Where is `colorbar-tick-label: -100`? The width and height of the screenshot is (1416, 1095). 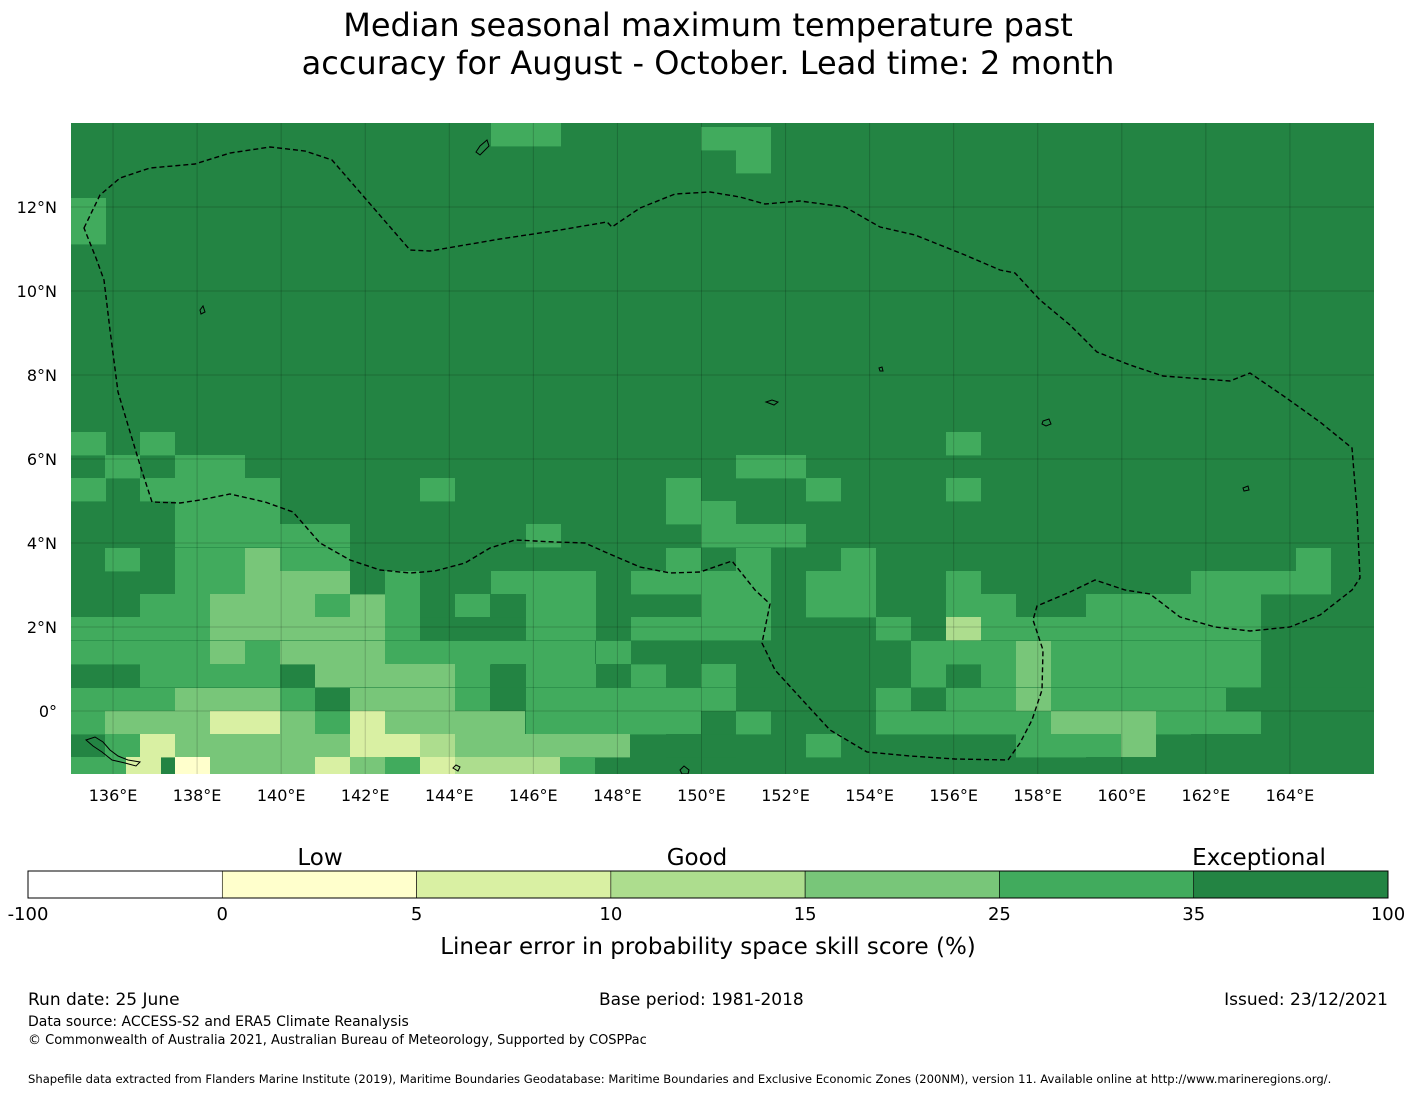
colorbar-tick-label: -100 is located at coordinates (28, 914).